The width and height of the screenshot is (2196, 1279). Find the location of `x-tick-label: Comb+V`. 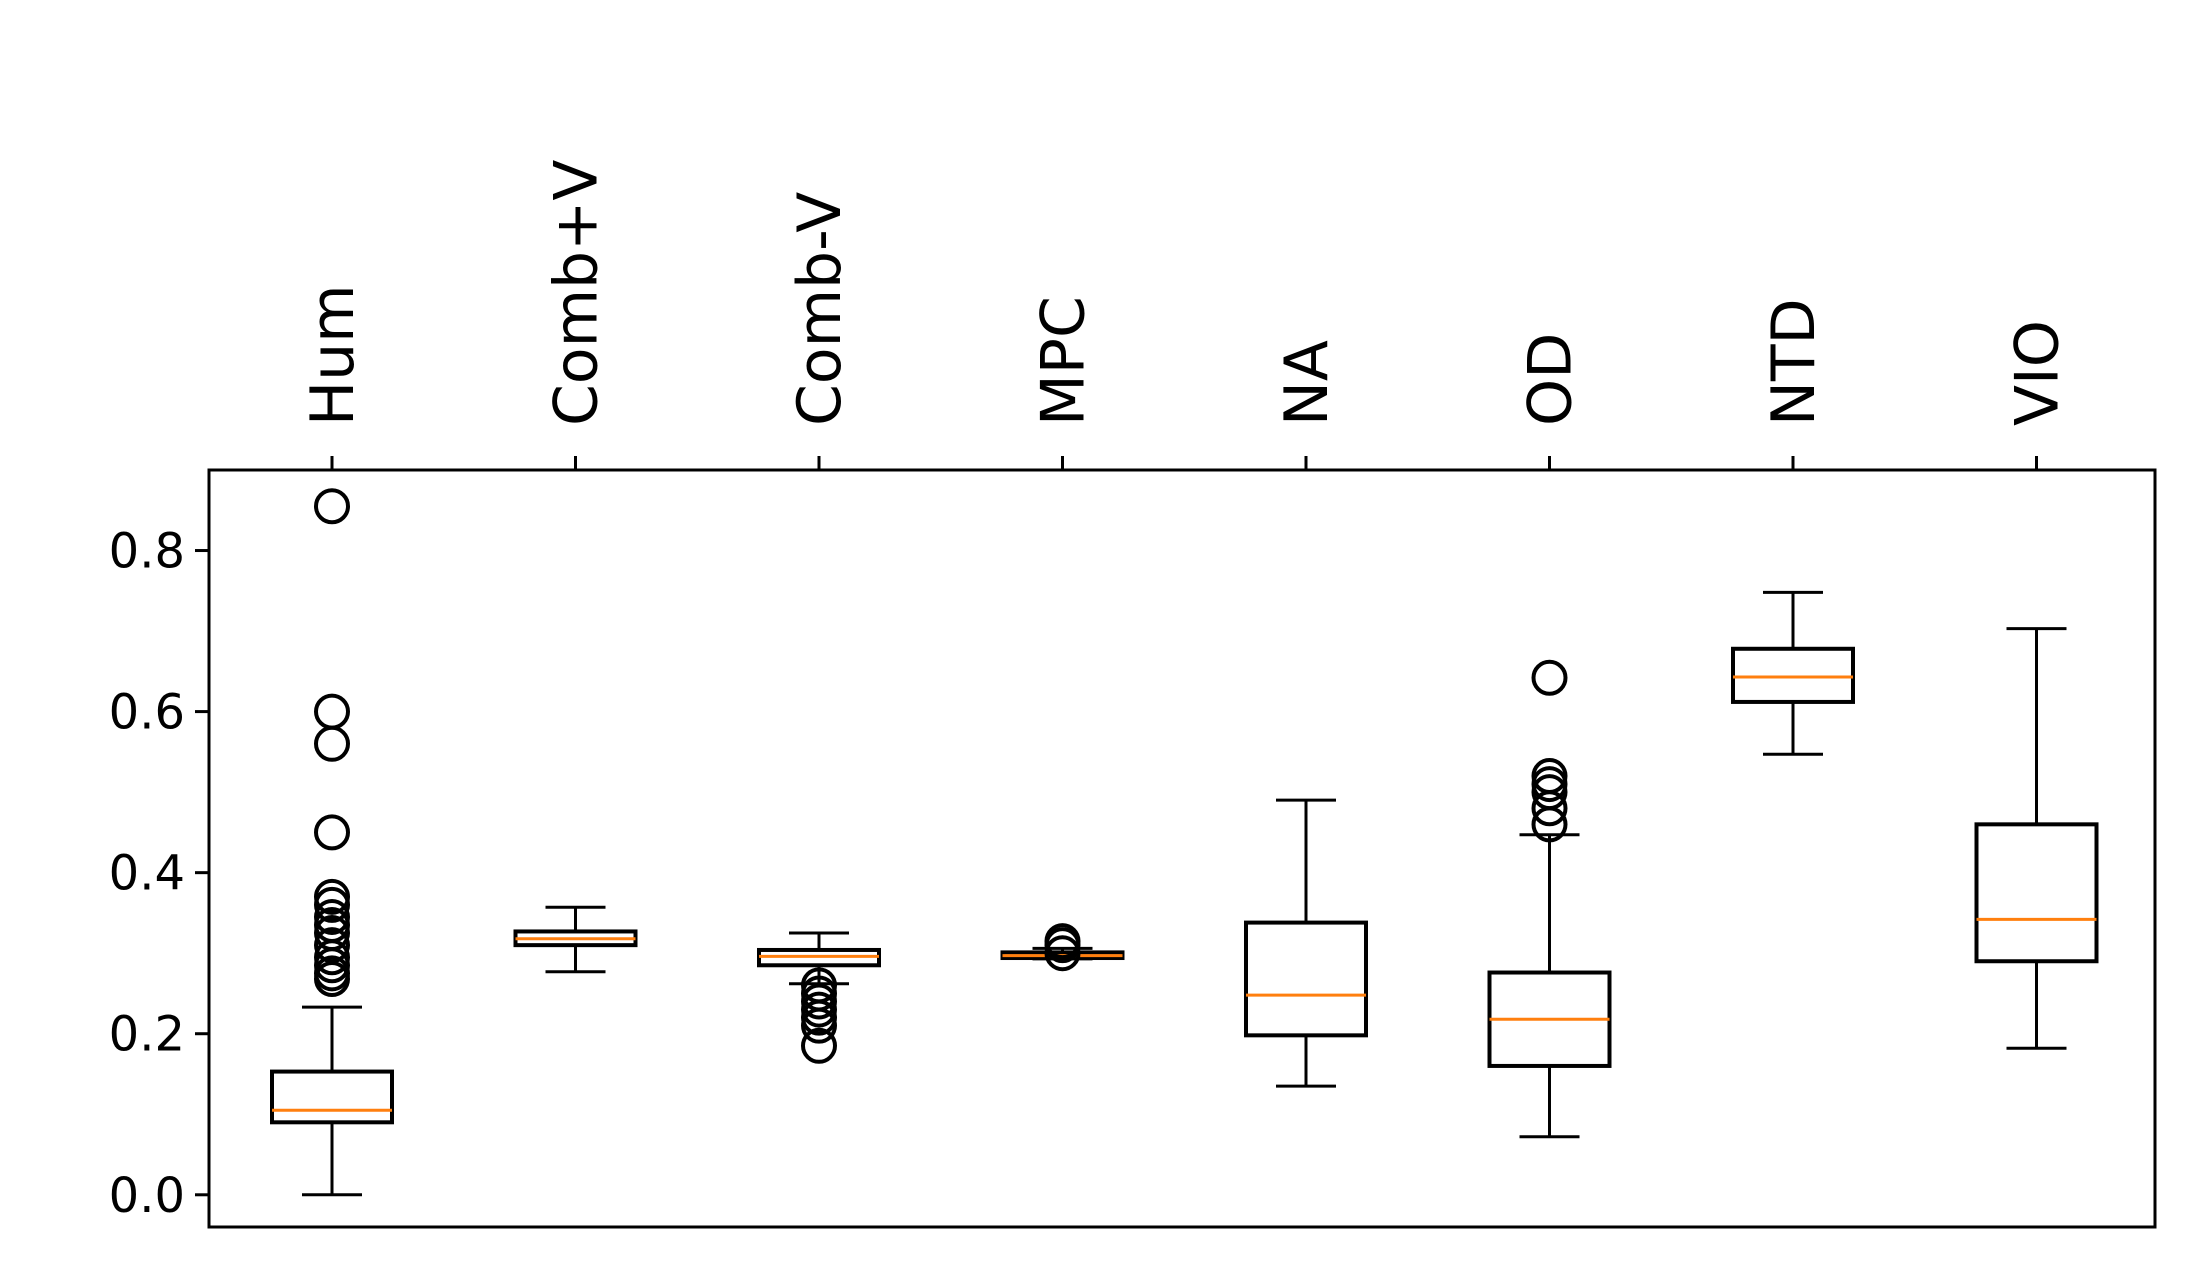

x-tick-label: Comb+V is located at coordinates (577, 293).